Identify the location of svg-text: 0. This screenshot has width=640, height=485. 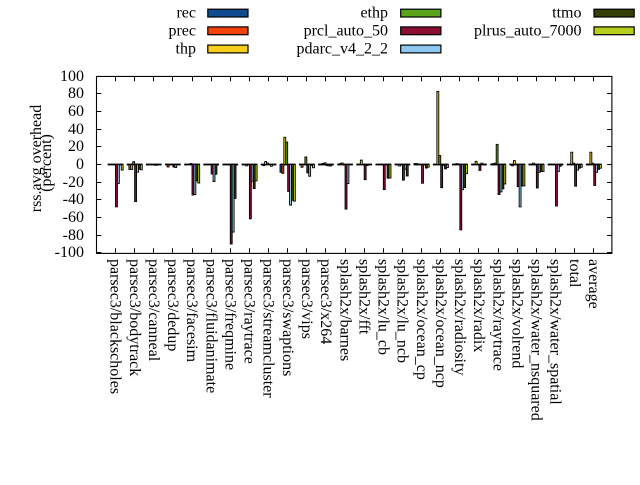
(80, 164).